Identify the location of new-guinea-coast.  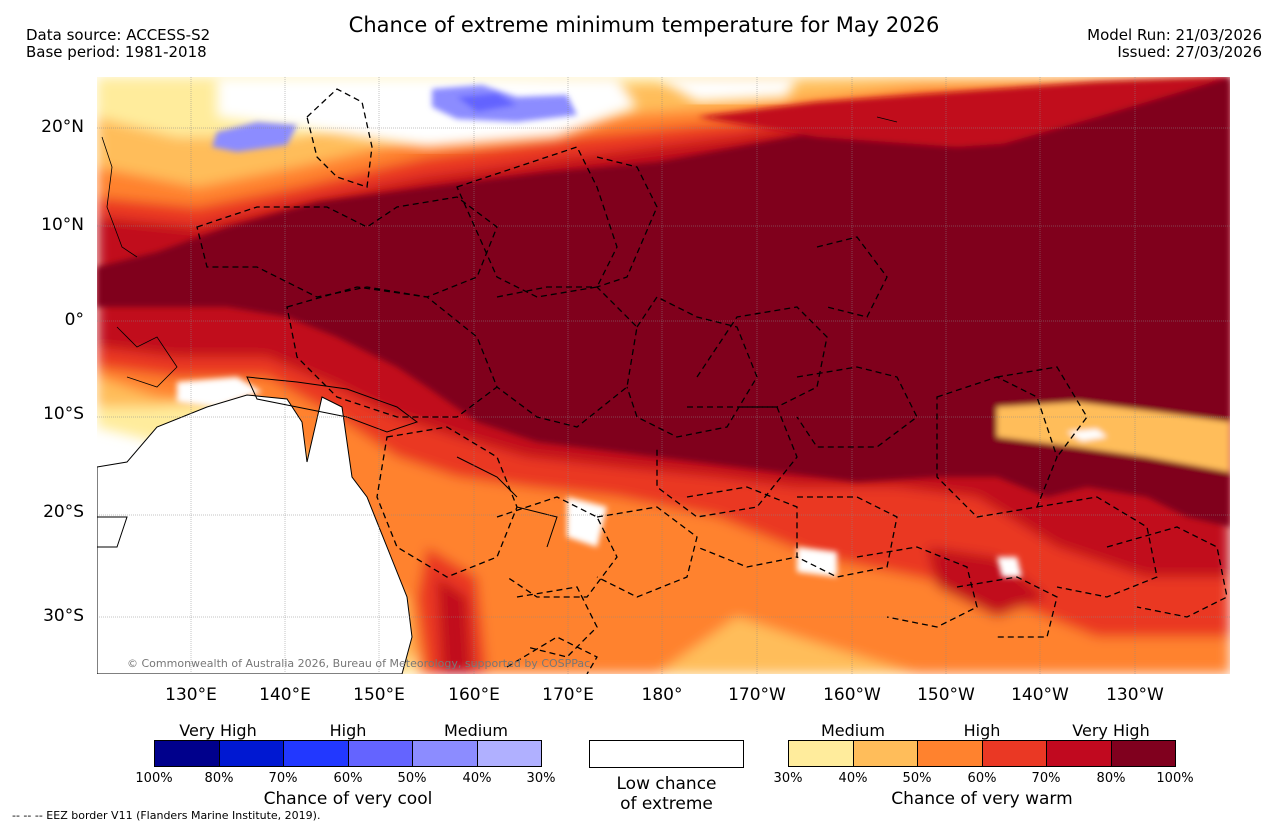
(332, 404).